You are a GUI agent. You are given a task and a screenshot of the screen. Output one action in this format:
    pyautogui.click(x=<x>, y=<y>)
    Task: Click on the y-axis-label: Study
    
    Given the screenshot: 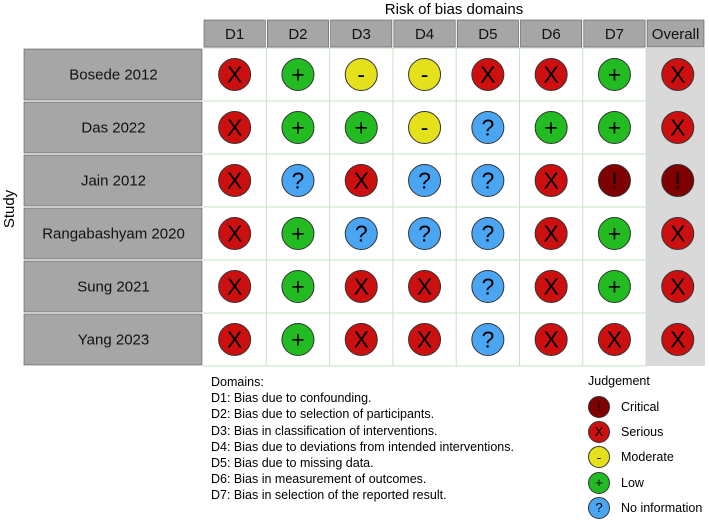 What is the action you would take?
    pyautogui.click(x=9, y=208)
    